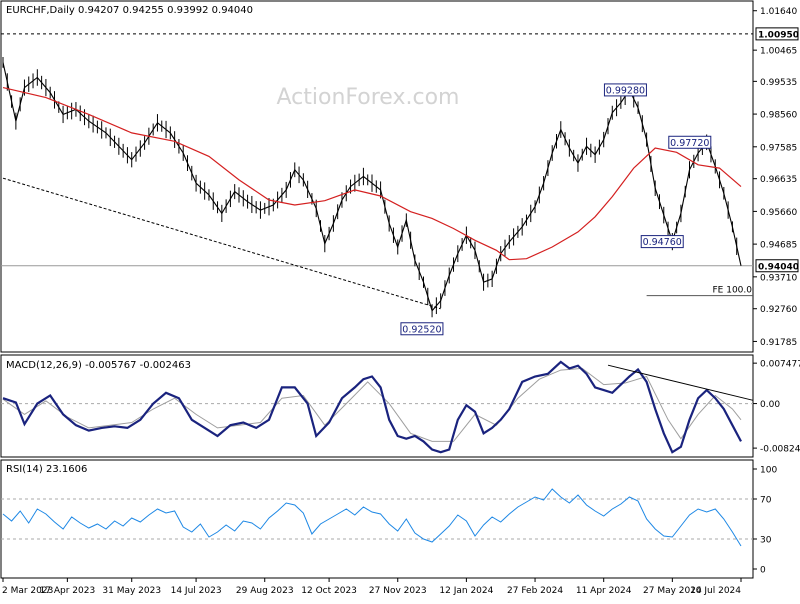  What do you see at coordinates (780, 365) in the screenshot?
I see `macd-y-tick-label: 0.007477` at bounding box center [780, 365].